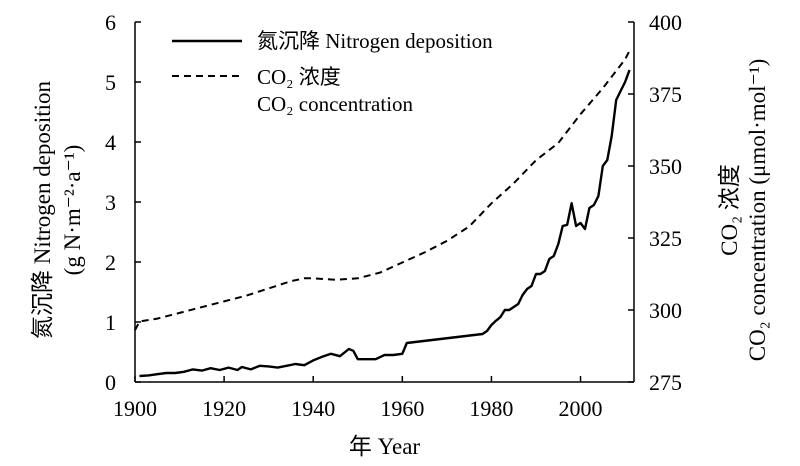 This screenshot has height=466, width=800. I want to click on y-right-tick-label: 400, so click(665, 22).